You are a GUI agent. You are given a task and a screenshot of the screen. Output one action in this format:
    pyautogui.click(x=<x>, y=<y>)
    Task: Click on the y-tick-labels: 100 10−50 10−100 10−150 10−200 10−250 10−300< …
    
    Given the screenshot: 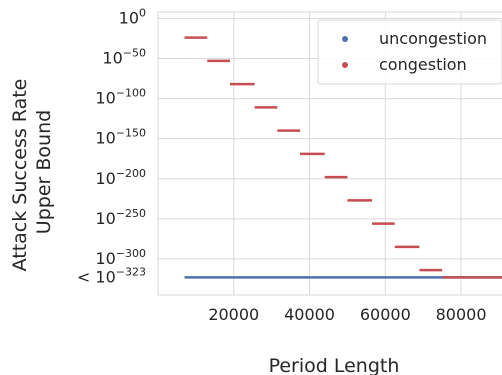 What is the action you would take?
    pyautogui.click(x=111, y=146)
    